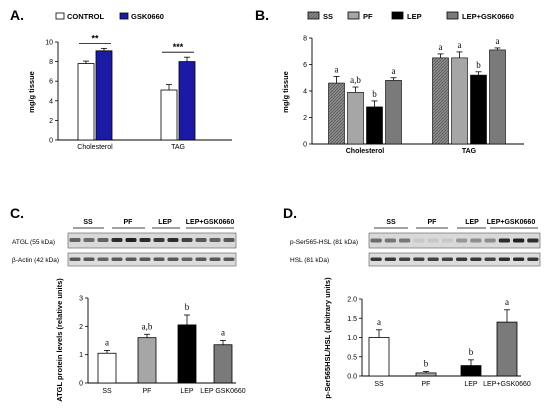  Describe the element at coordinates (454, 259) in the screenshot. I see `blot-d-strip-hsl` at that location.